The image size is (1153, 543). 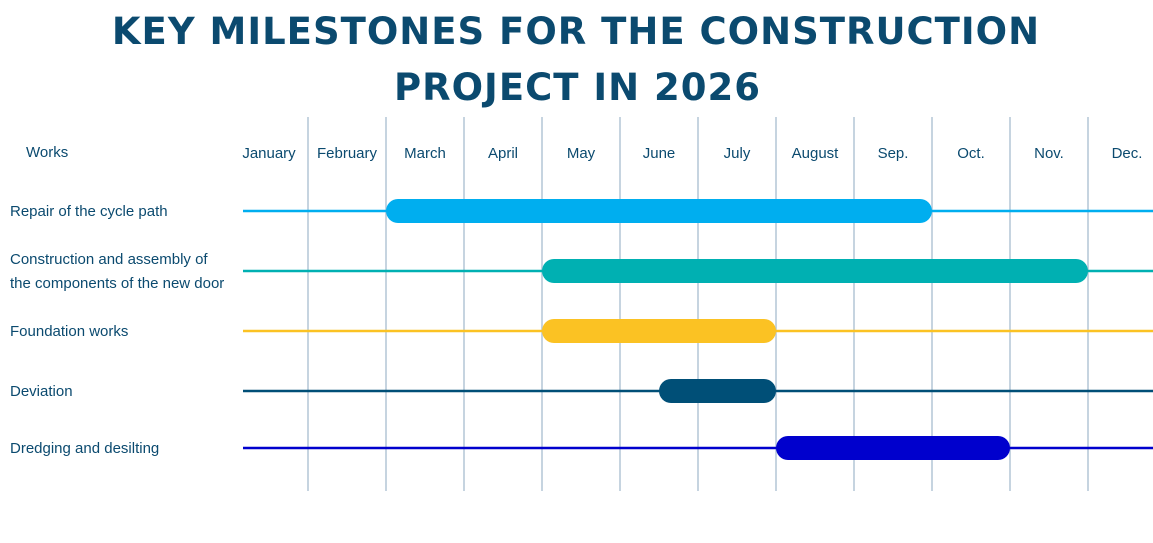 What do you see at coordinates (816, 153) in the screenshot?
I see `month-label: August` at bounding box center [816, 153].